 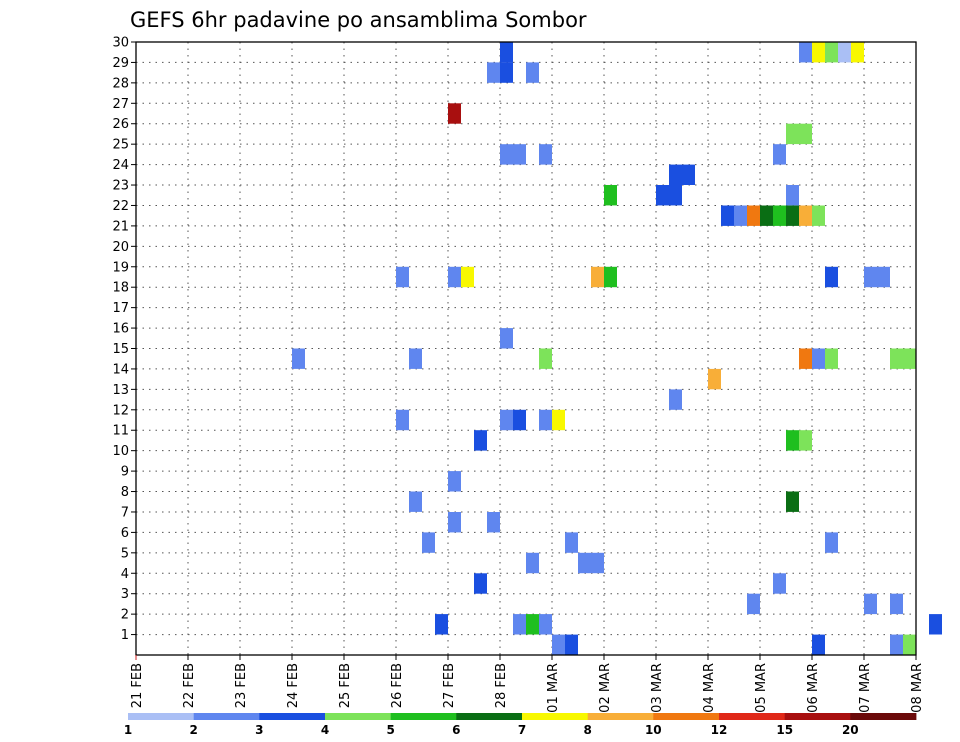 What do you see at coordinates (784, 730) in the screenshot?
I see `colorbar-label: 15` at bounding box center [784, 730].